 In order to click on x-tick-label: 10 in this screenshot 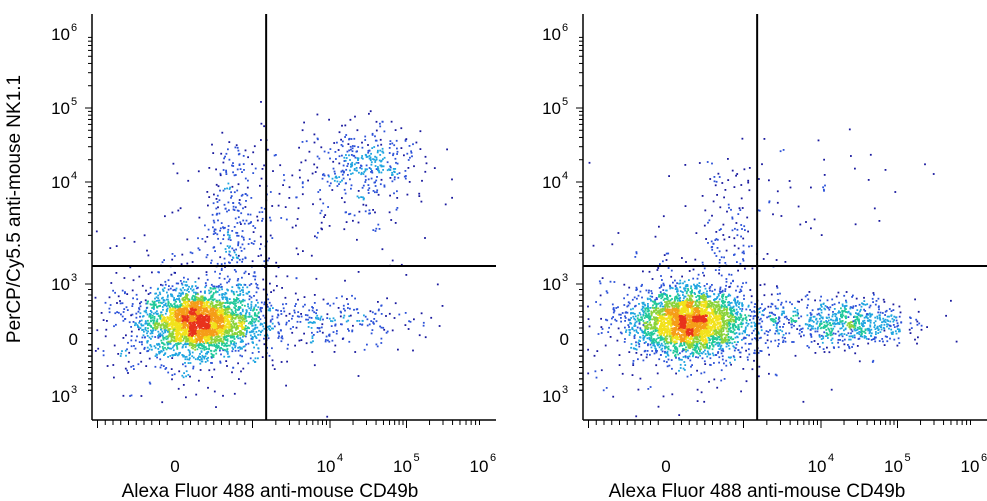, I will do `click(479, 466)`.